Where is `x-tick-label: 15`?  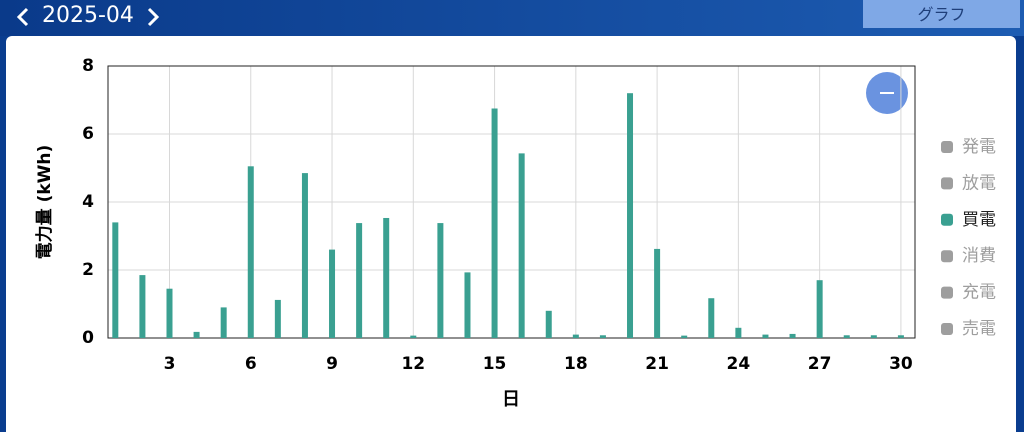 x-tick-label: 15 is located at coordinates (495, 364).